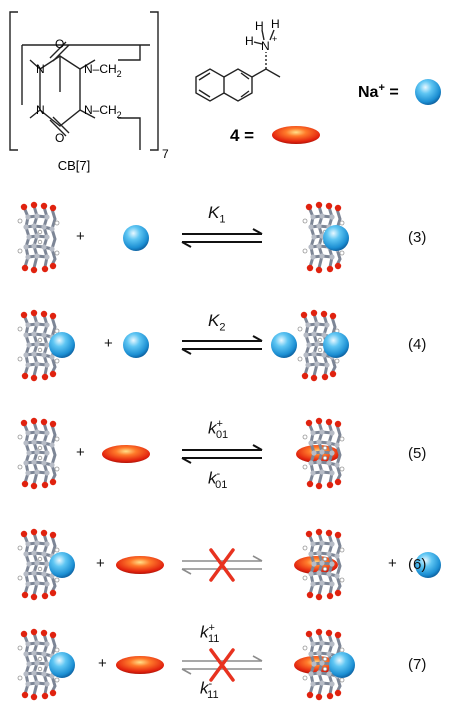 The height and width of the screenshot is (704, 455). I want to click on repeat-subscript: 7, so click(165, 154).